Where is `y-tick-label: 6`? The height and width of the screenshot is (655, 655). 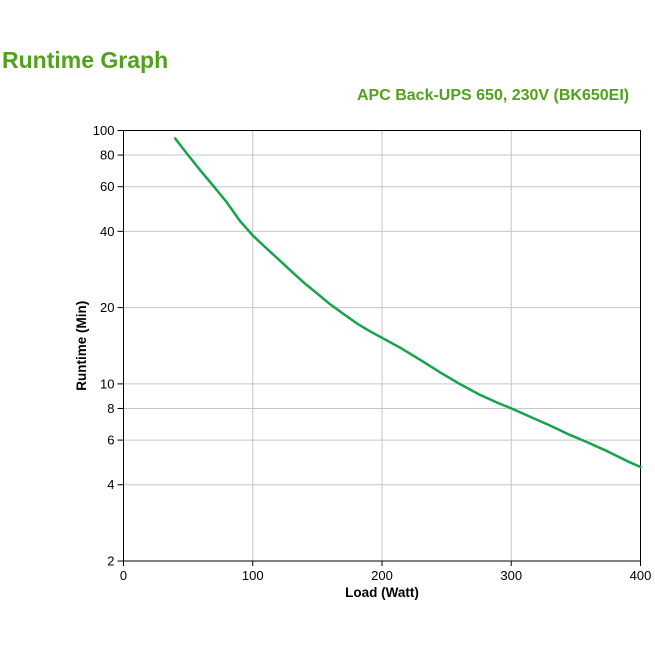 y-tick-label: 6 is located at coordinates (110, 440).